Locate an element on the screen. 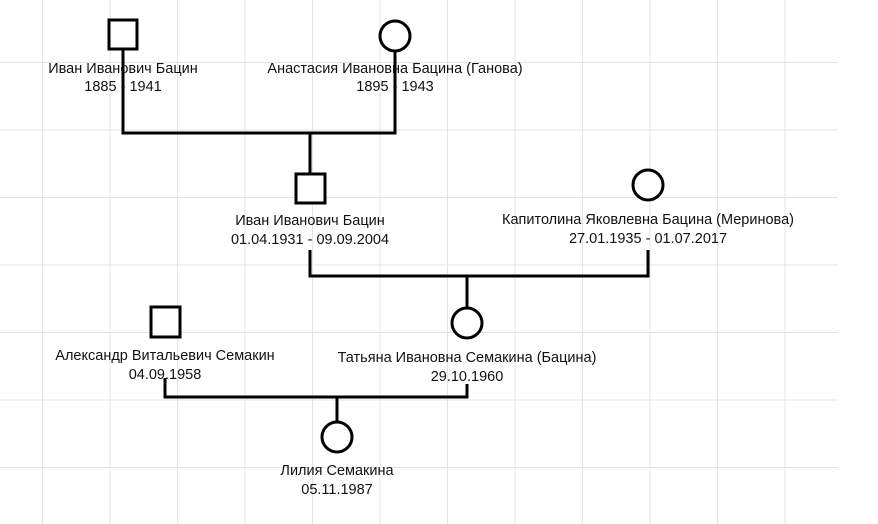  person-dates: 29.10.1960 is located at coordinates (467, 377).